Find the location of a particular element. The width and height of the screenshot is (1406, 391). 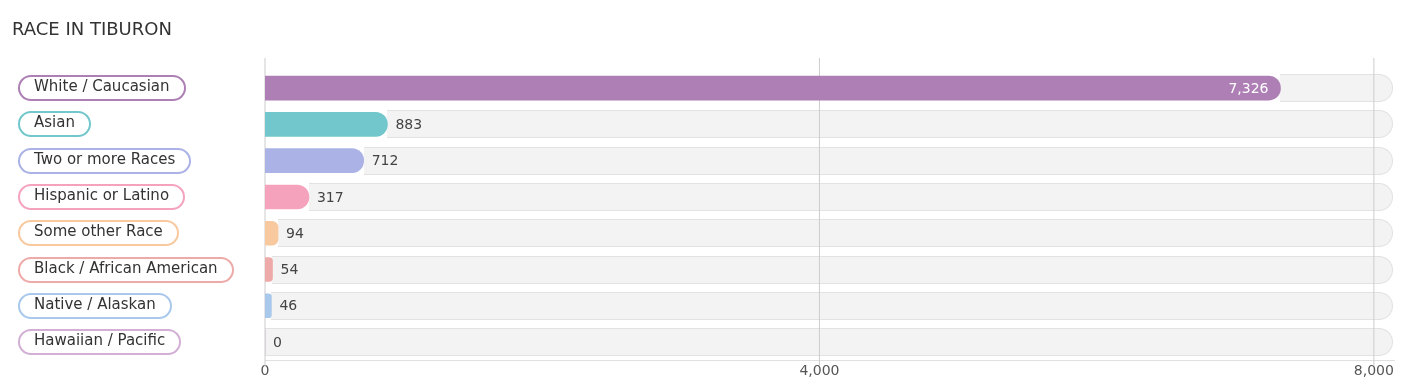

y-tick-label: Hispanic or Latino is located at coordinates (102, 196).